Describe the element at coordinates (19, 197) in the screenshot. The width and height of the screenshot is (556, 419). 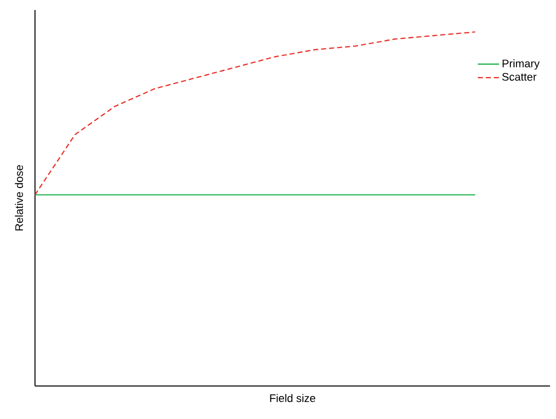
I see `y-axis-title: Relative dose` at that location.